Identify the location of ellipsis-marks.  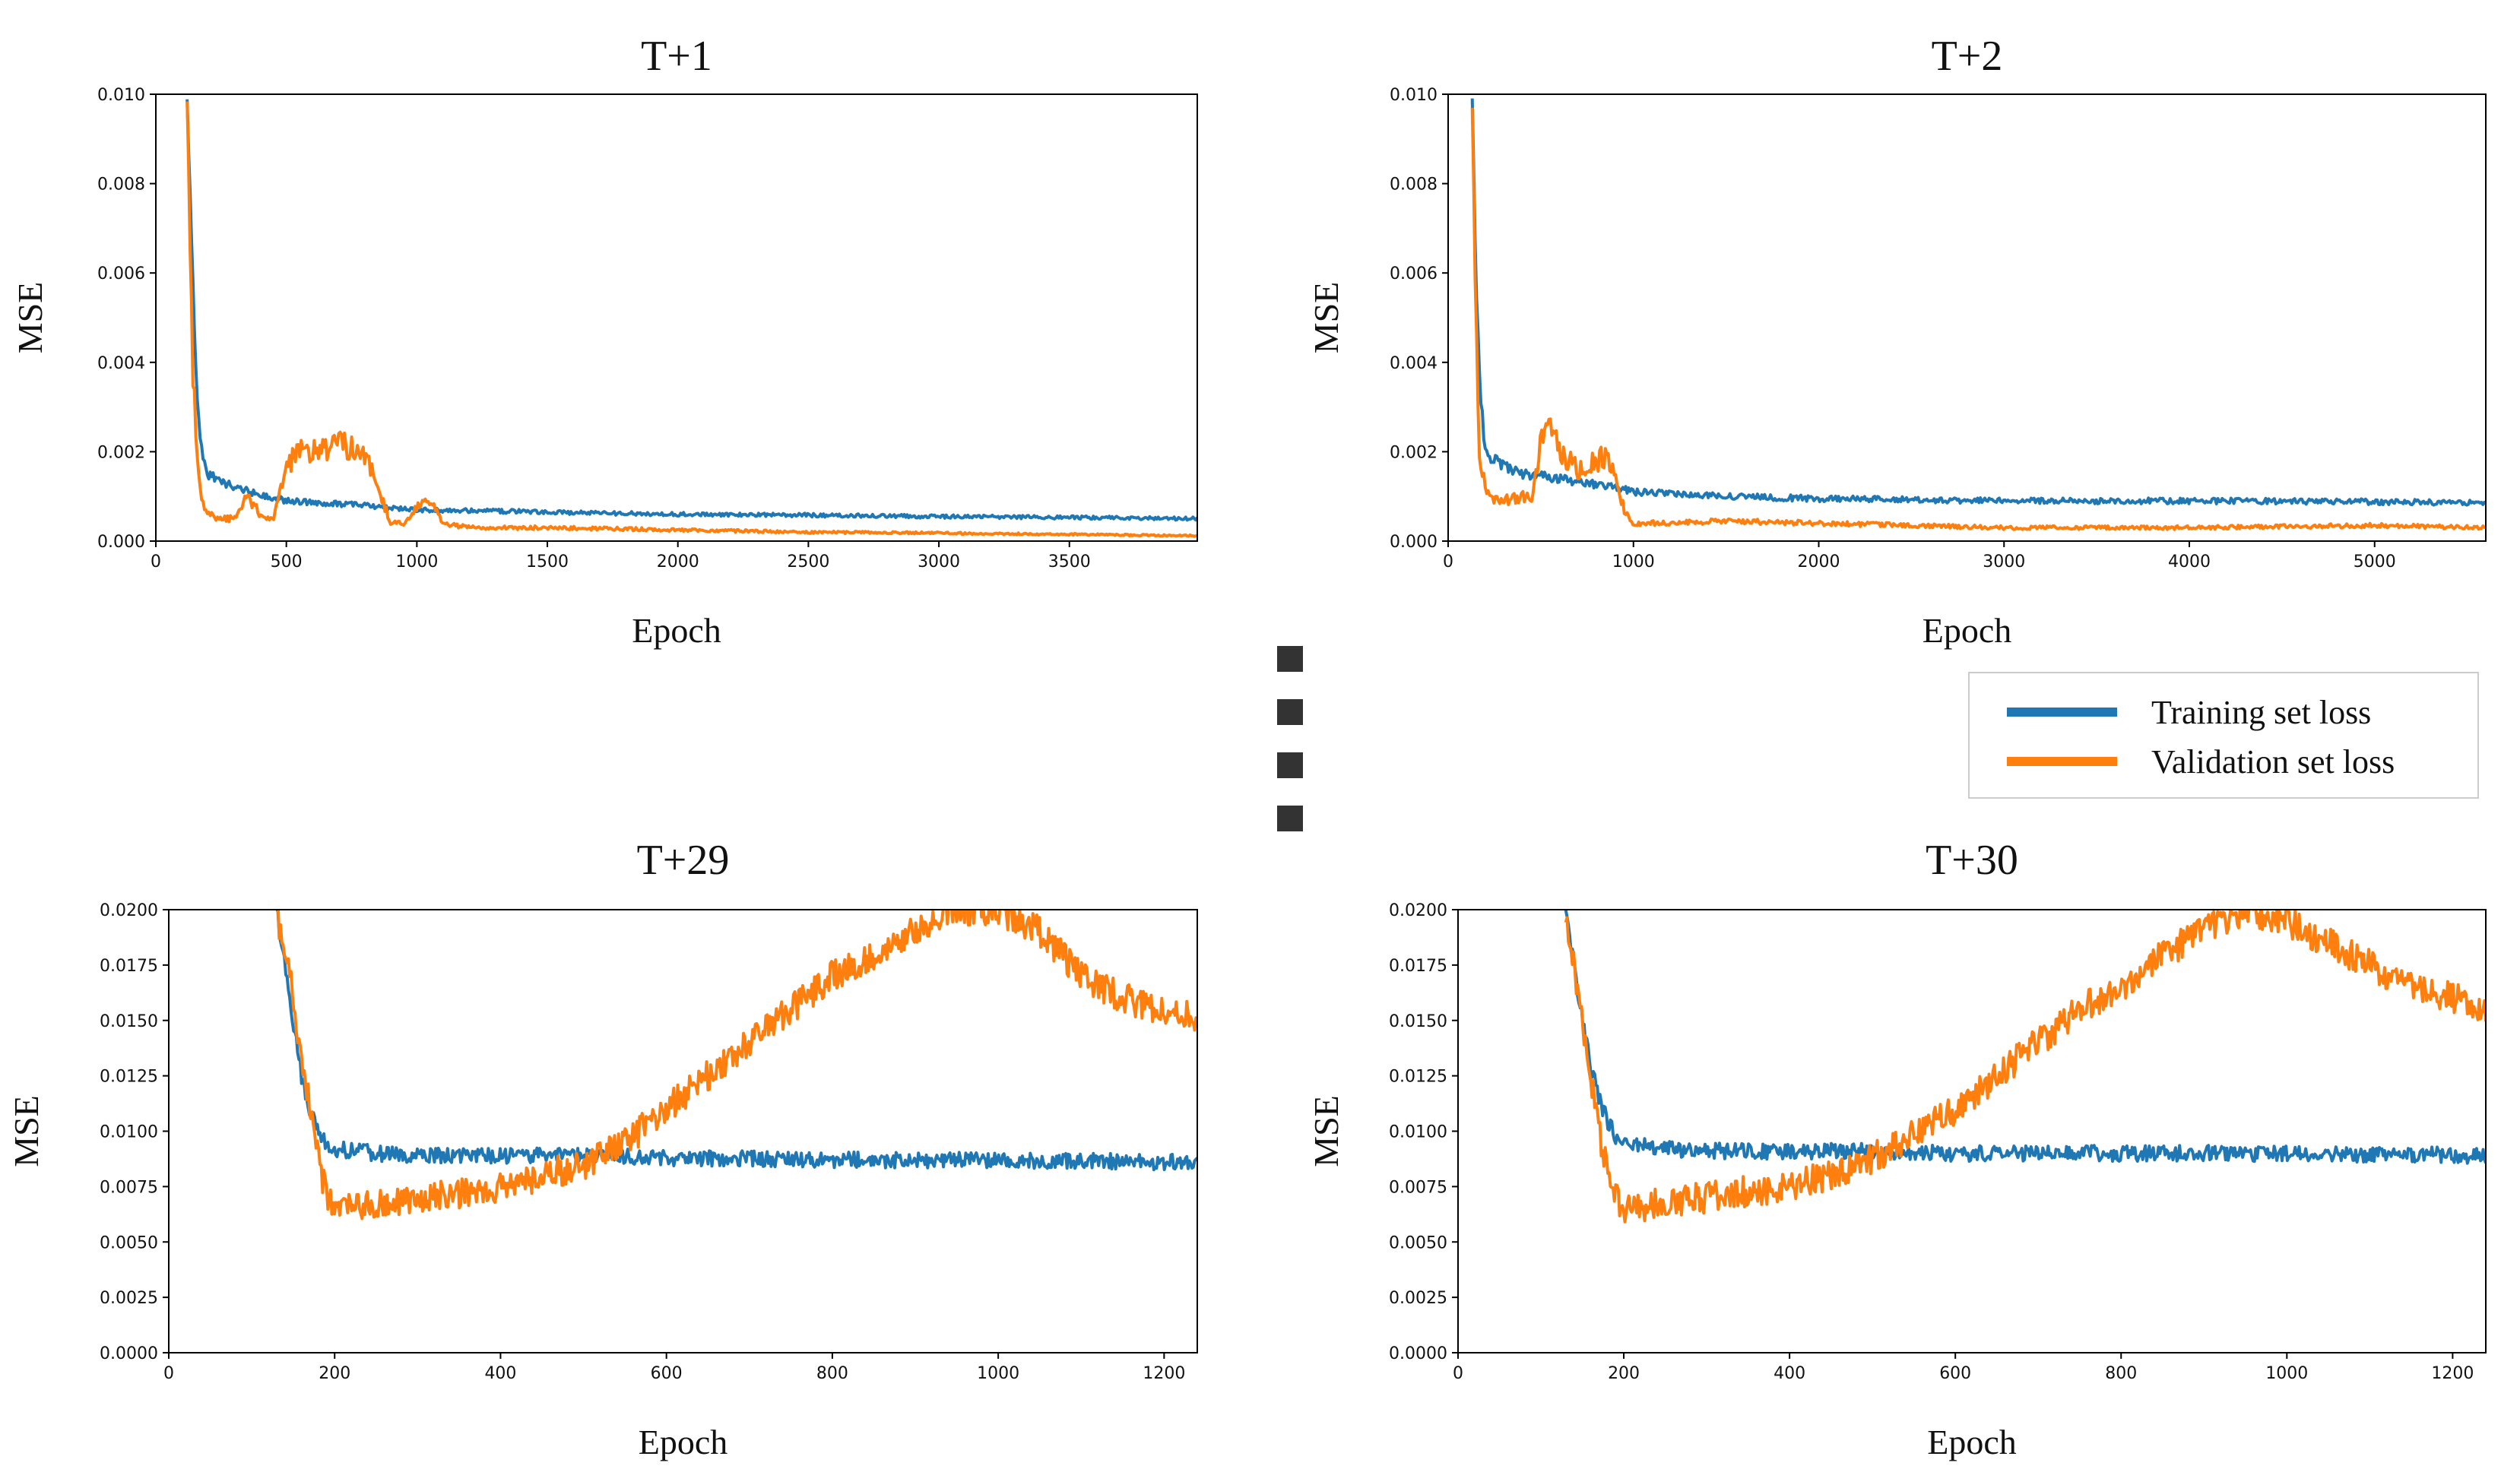
(1290, 738).